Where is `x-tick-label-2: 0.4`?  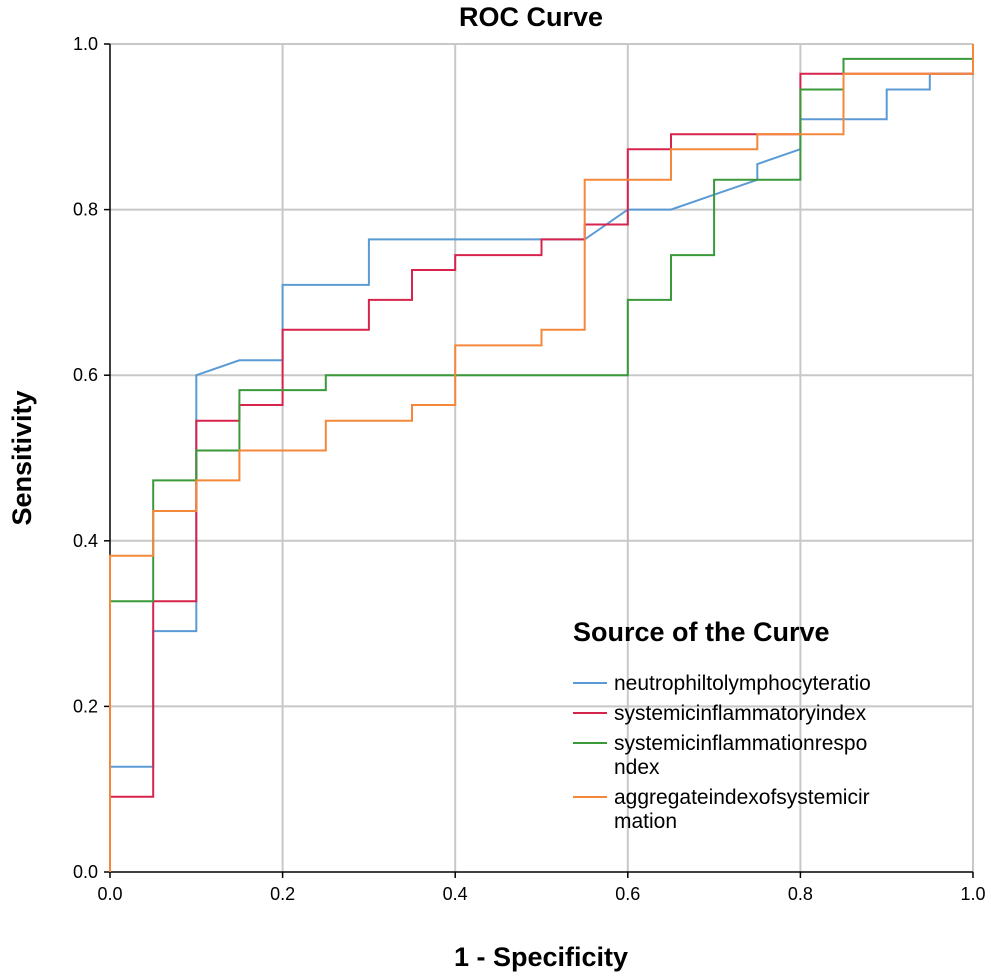 x-tick-label-2: 0.4 is located at coordinates (455, 894).